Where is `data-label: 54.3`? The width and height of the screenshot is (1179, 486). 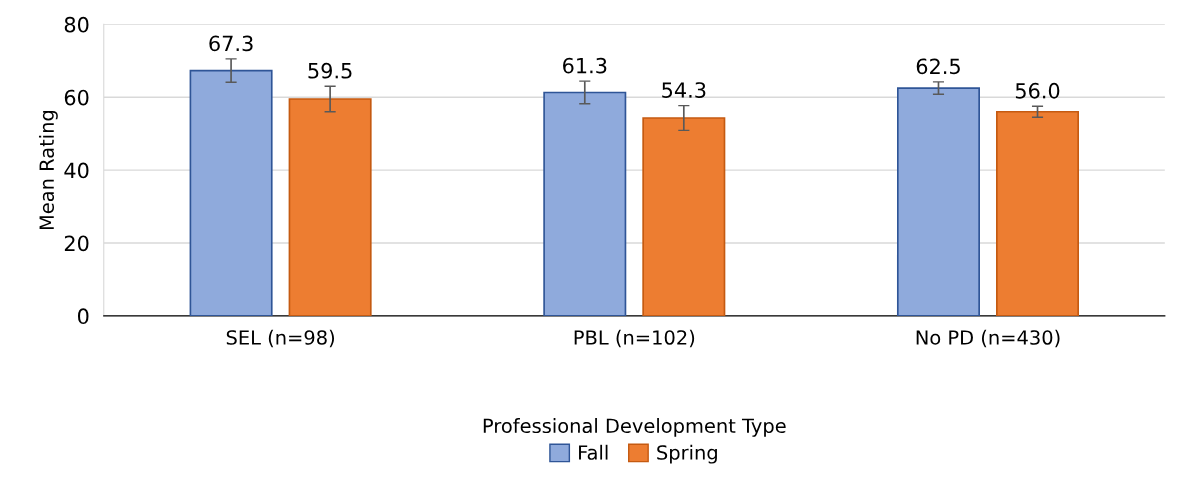 data-label: 54.3 is located at coordinates (684, 90).